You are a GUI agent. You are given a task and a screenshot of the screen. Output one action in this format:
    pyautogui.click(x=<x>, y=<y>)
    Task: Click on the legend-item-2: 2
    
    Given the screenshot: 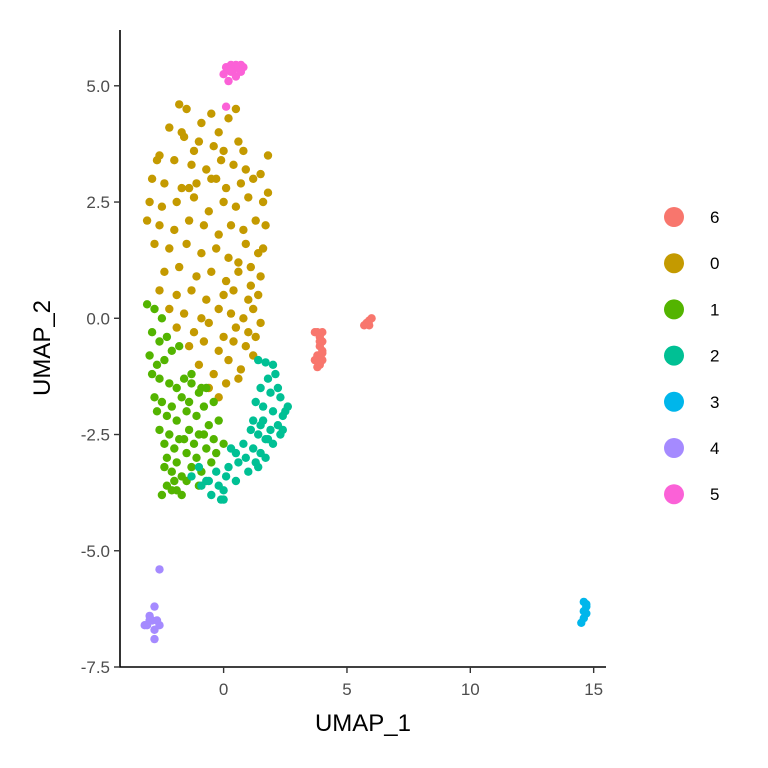 What is the action you would take?
    pyautogui.click(x=691, y=355)
    